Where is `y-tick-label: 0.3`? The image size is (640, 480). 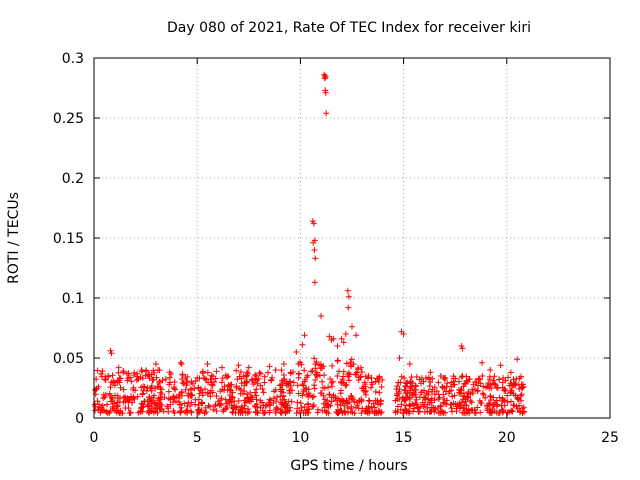 y-tick-label: 0.3 is located at coordinates (73, 59).